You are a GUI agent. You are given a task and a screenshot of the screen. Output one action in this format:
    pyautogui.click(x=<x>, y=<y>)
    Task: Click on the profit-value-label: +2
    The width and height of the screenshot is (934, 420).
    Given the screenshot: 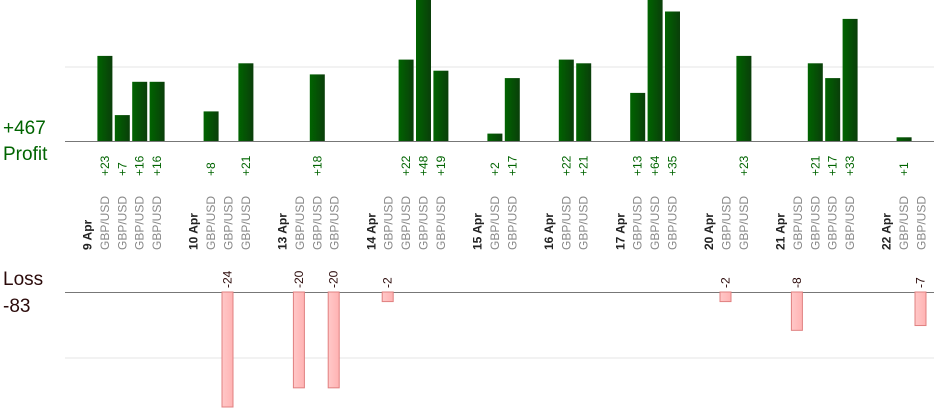 What is the action you would take?
    pyautogui.click(x=495, y=169)
    